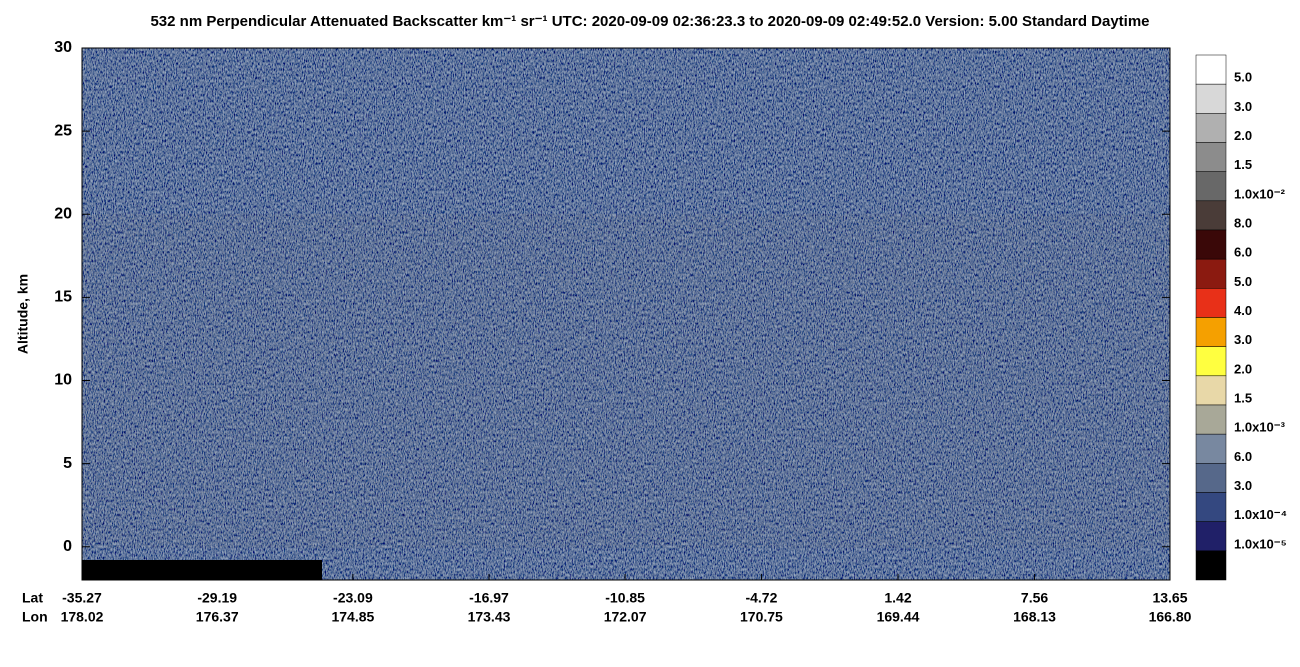  Describe the element at coordinates (352, 617) in the screenshot. I see `x2-tick-label: 174.85` at that location.